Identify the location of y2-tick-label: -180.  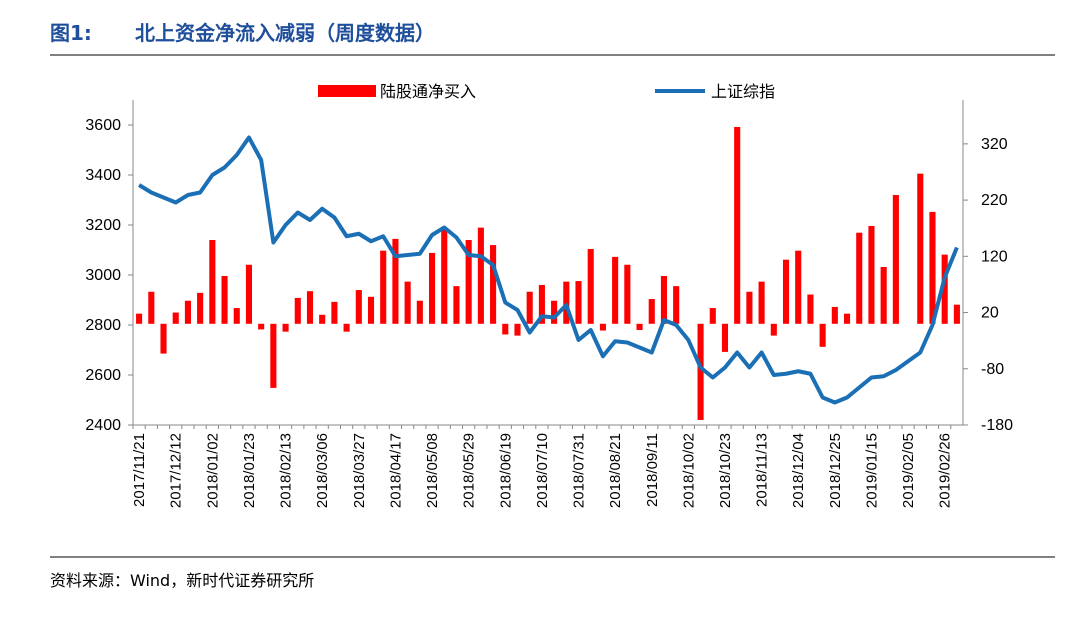
(997, 425).